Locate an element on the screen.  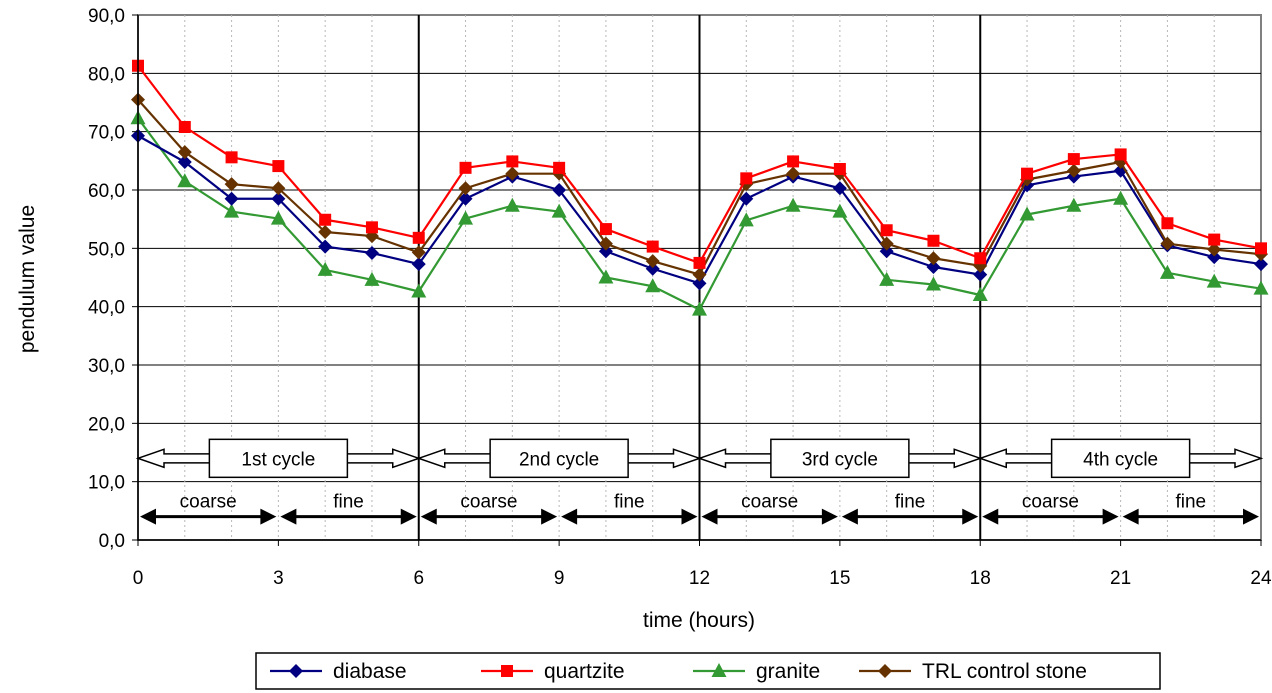
y-tick-label: 30,0 is located at coordinates (106, 366).